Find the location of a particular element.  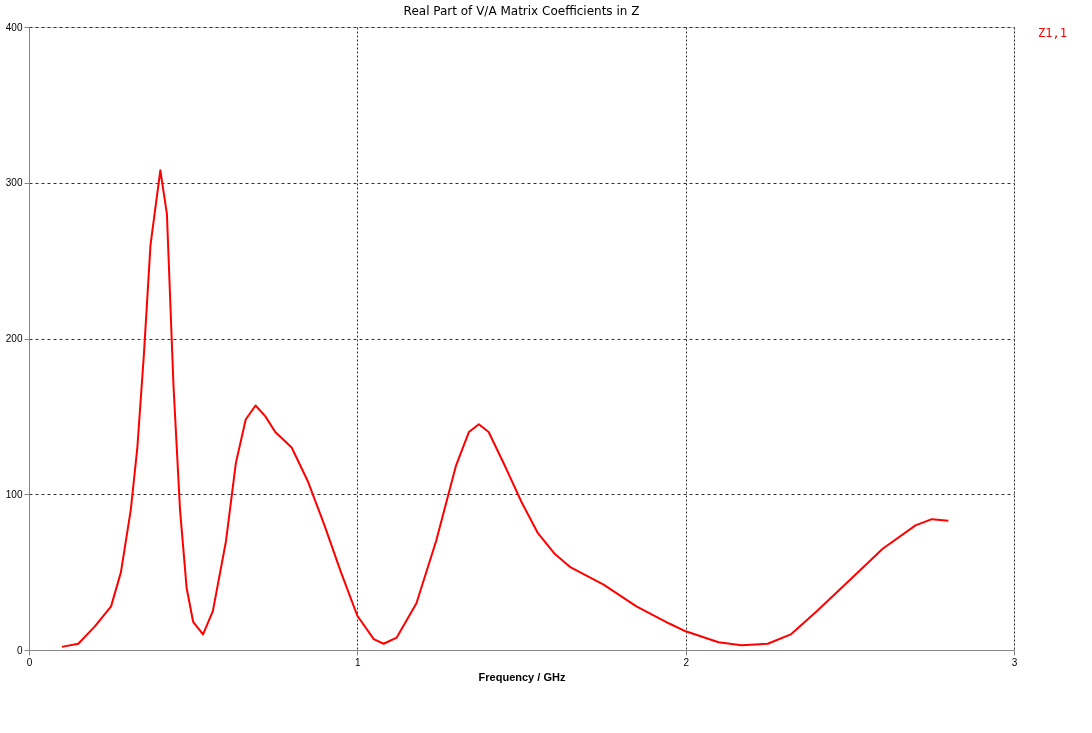

x-tick-label: 1 is located at coordinates (358, 662).